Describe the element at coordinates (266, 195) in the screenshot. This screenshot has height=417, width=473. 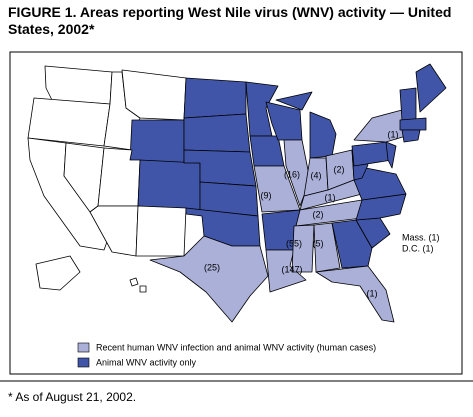
I see `map-label: (9)` at that location.